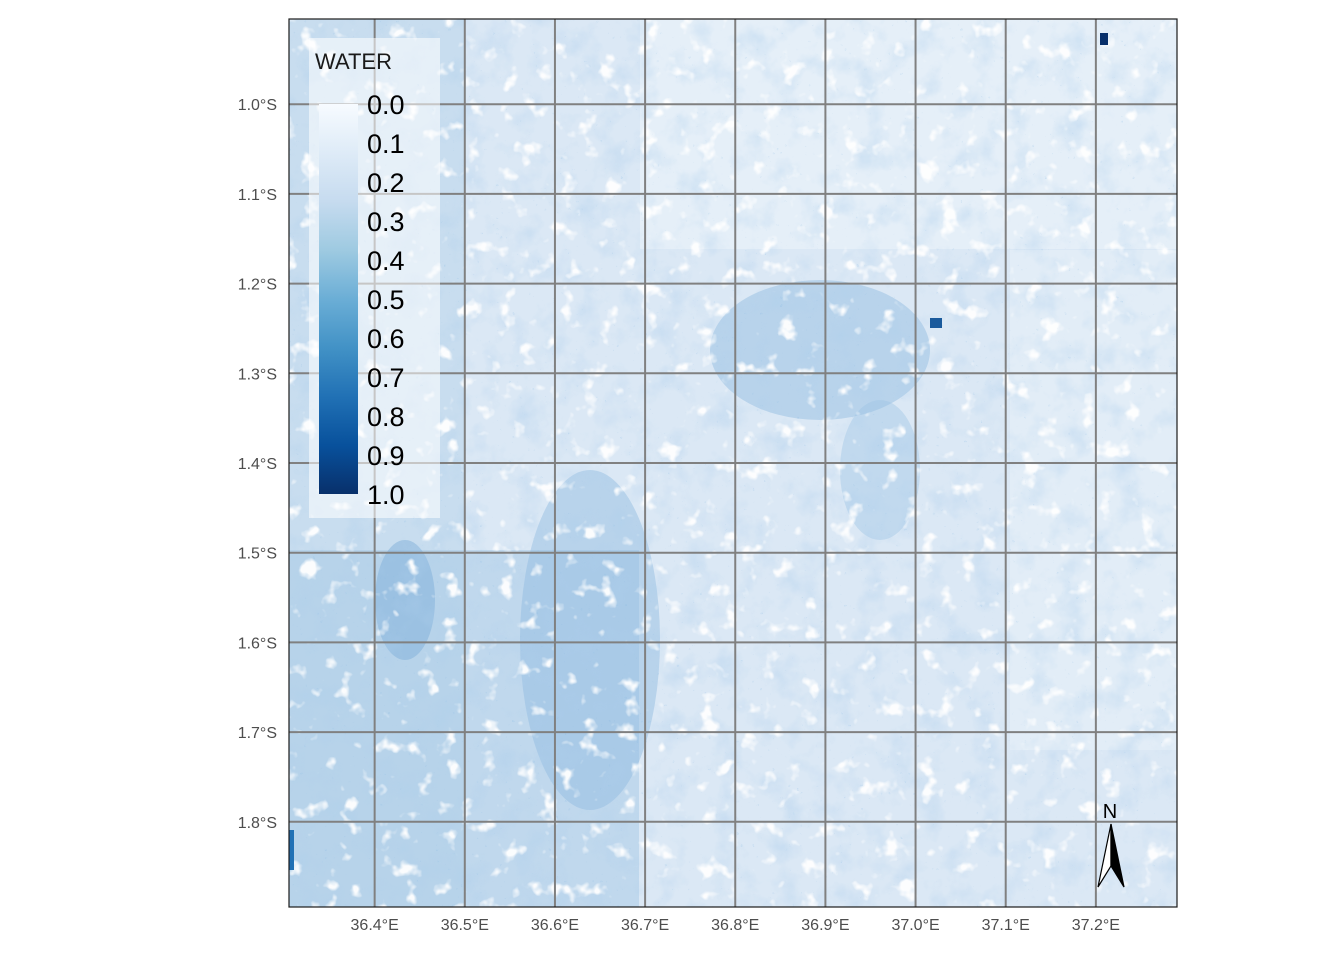 The image size is (1344, 960). I want to click on x-tick-label: 36.6°E, so click(555, 925).